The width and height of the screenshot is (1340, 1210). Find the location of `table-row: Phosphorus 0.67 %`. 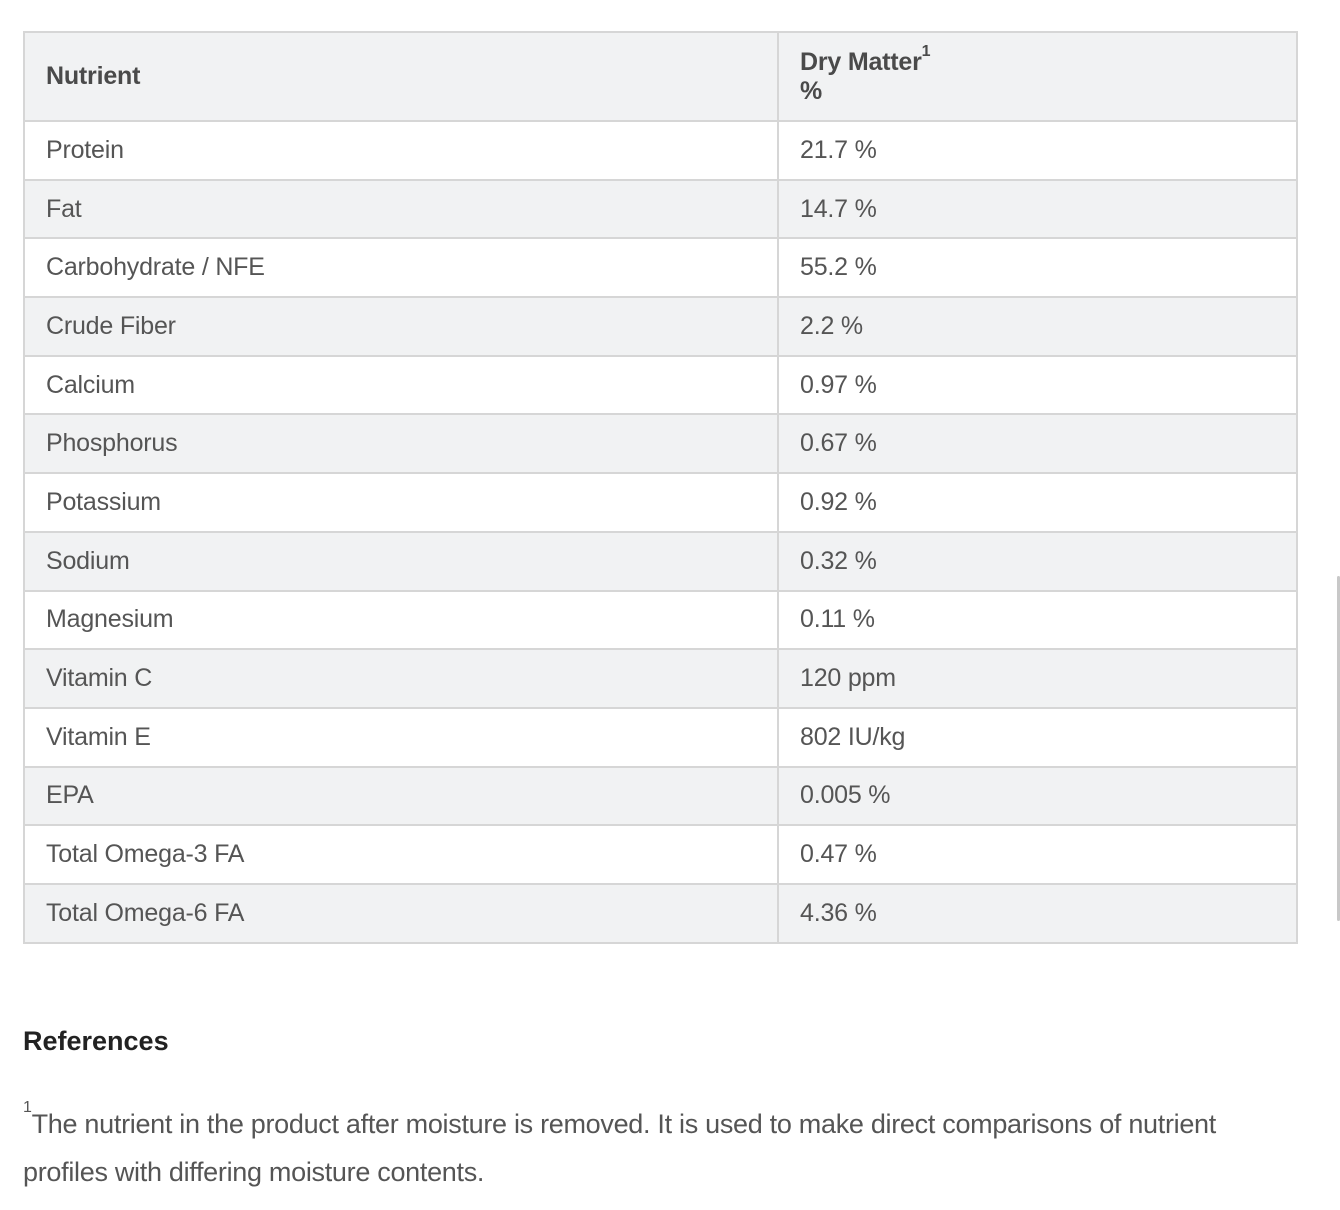

table-row: Phosphorus 0.67 % is located at coordinates (660, 444).